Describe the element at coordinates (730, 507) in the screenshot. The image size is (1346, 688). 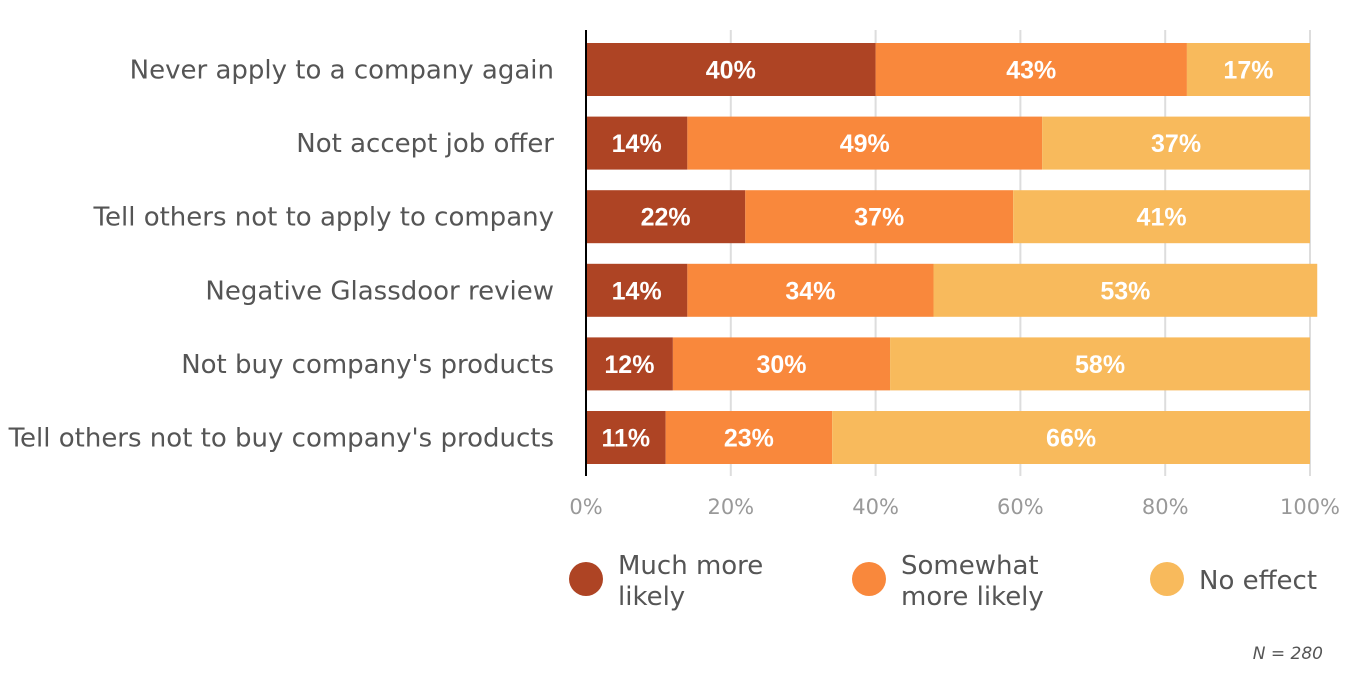
I see `x-tick-label: 20%` at that location.